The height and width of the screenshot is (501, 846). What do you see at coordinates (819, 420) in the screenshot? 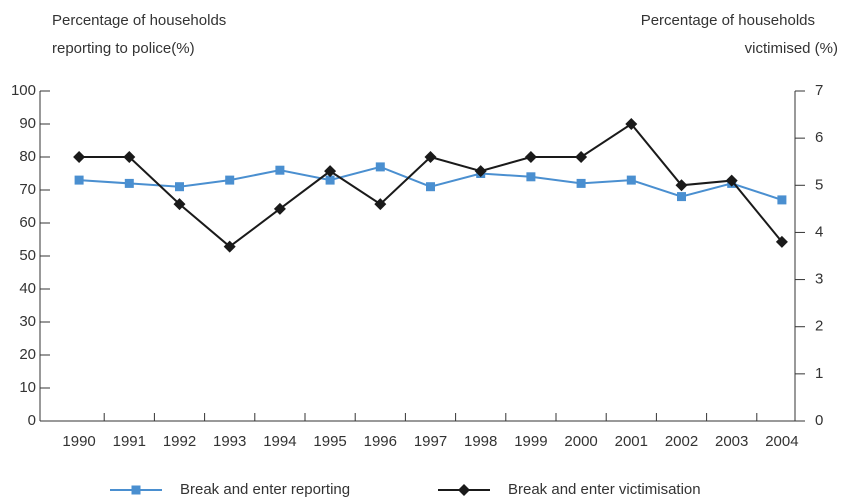
I see `y2-tick-label: 0` at bounding box center [819, 420].